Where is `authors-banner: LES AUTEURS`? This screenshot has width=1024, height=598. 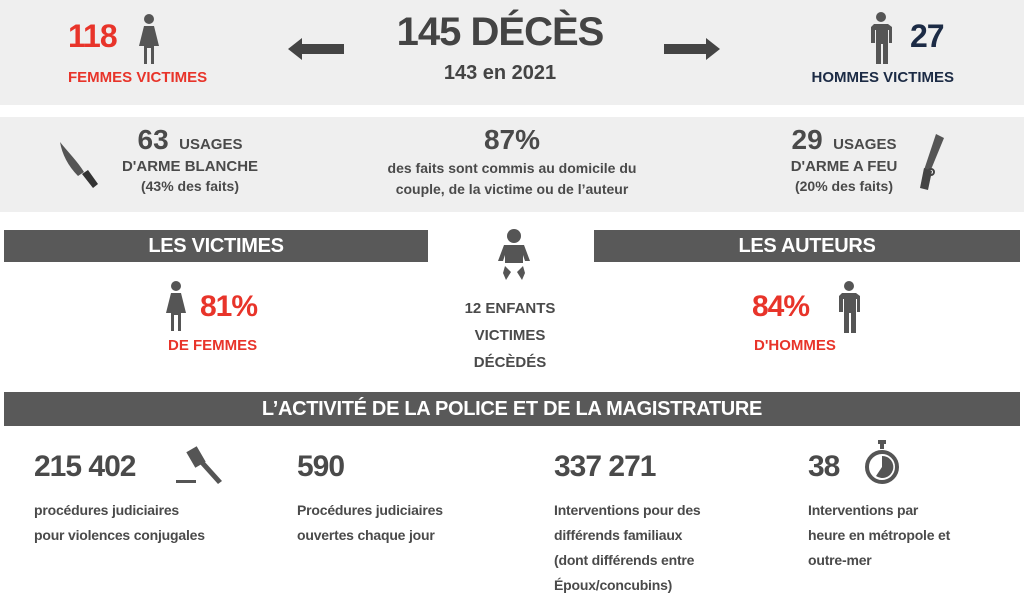
authors-banner: LES AUTEURS is located at coordinates (807, 246).